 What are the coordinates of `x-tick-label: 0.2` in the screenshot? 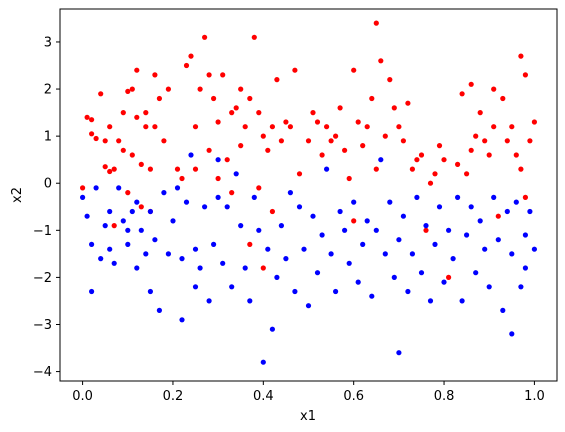 It's located at (173, 396).